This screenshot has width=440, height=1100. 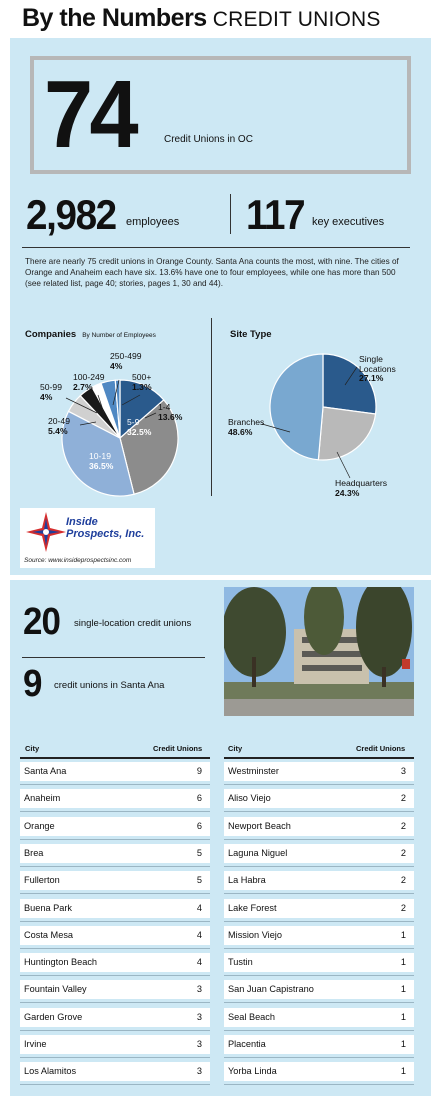 I want to click on city-name: Lake Forest, so click(x=252, y=907).